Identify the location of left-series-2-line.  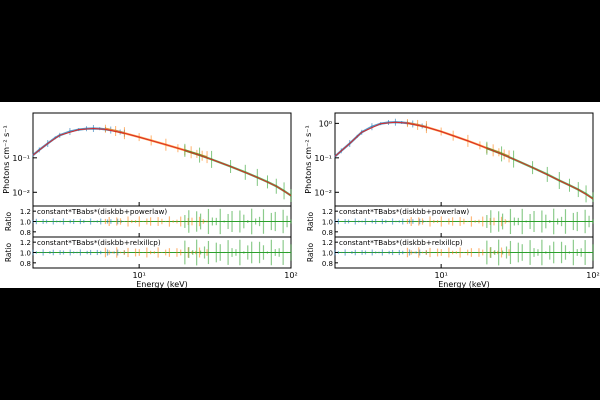
(238, 173).